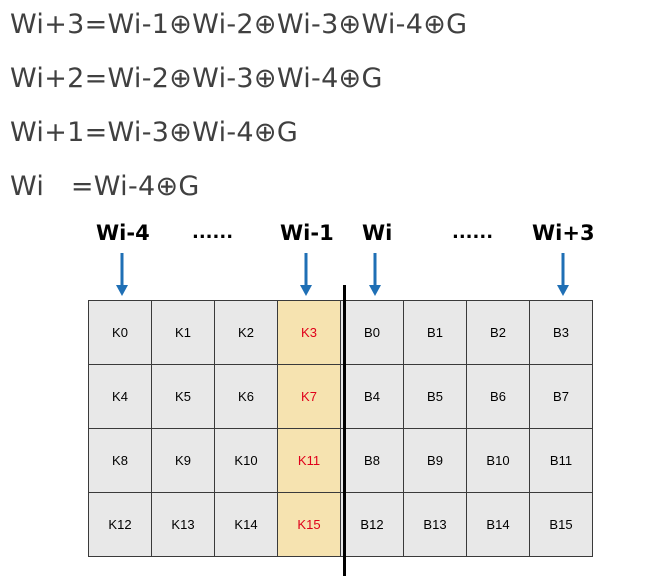 The image size is (656, 581). Describe the element at coordinates (246, 460) in the screenshot. I see `grid-cell: K10` at that location.